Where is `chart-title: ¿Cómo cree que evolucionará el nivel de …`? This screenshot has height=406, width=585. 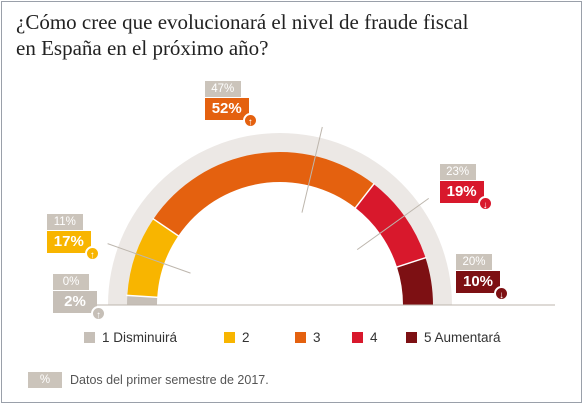 chart-title: ¿Cómo cree que evolucionará el nivel de … is located at coordinates (242, 35).